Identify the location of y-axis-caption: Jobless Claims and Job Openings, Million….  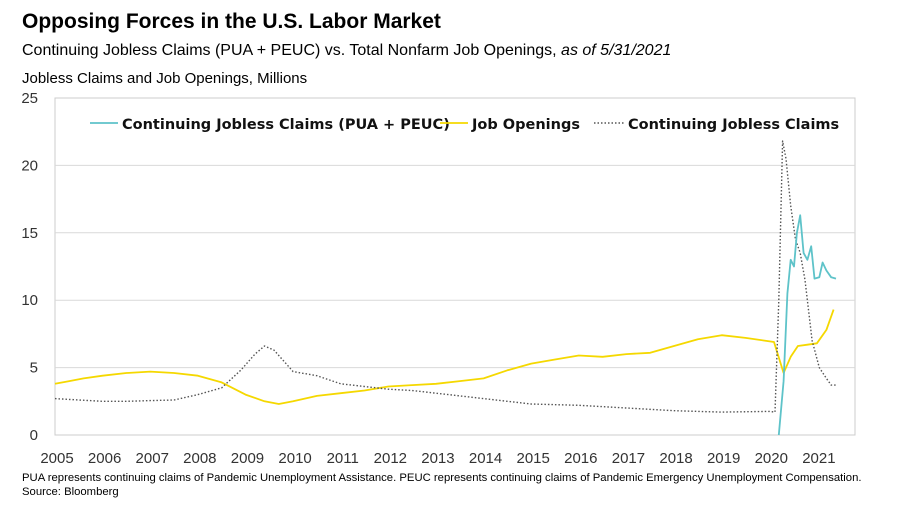
(165, 78).